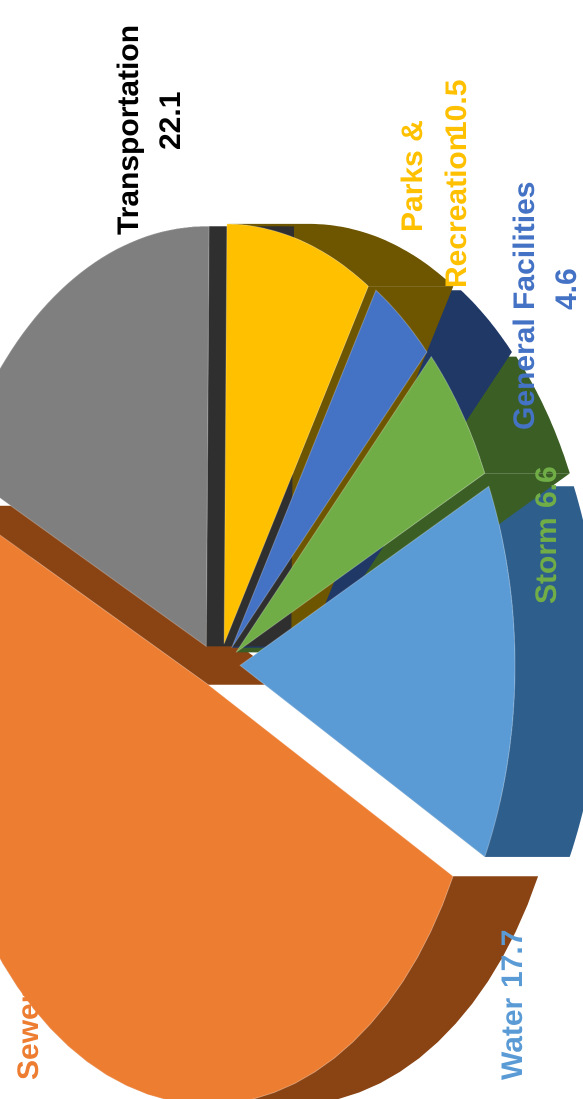 This screenshot has width=583, height=1099. What do you see at coordinates (28, 1035) in the screenshot?
I see `label-sewer-name: Sewer` at bounding box center [28, 1035].